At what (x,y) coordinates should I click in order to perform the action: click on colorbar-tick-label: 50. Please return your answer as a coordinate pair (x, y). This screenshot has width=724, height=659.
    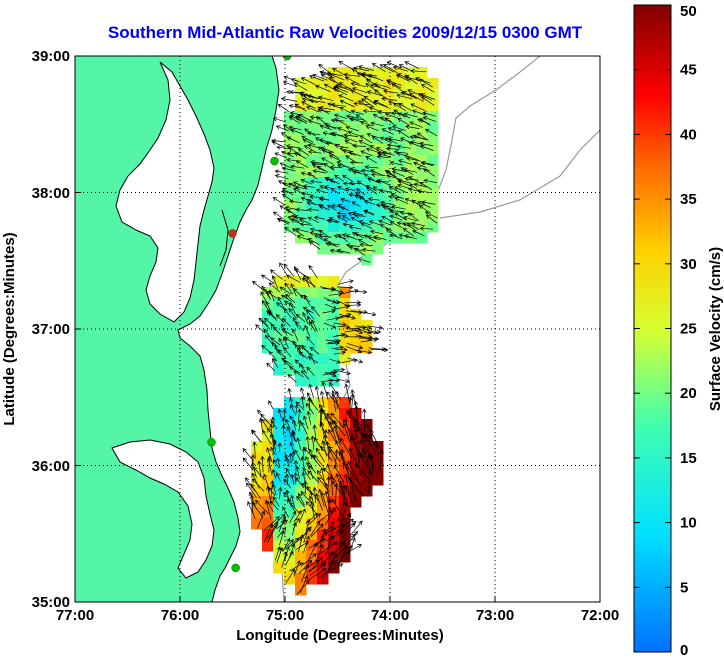
    Looking at the image, I should click on (688, 11).